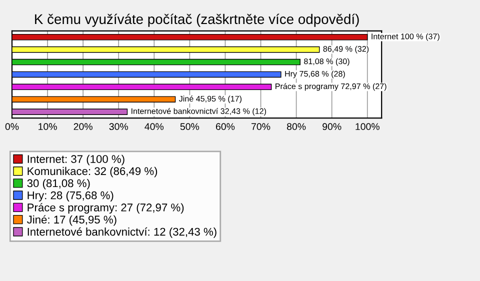 The width and height of the screenshot is (480, 281). I want to click on legend-label: Internet: 37 (100 %), so click(76, 160).